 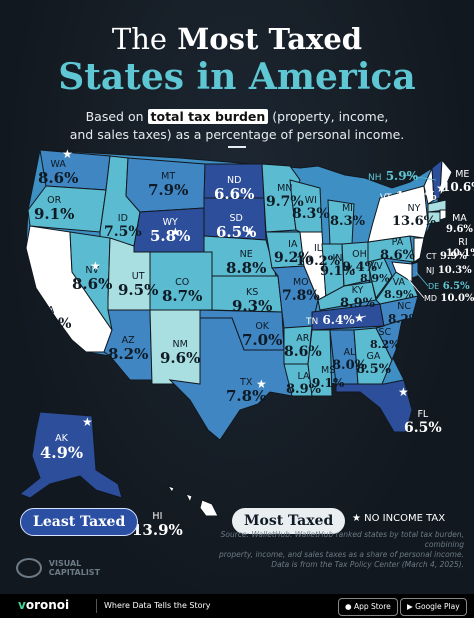 I want to click on no-income-tax-star-sd: ★, so click(x=249, y=232).